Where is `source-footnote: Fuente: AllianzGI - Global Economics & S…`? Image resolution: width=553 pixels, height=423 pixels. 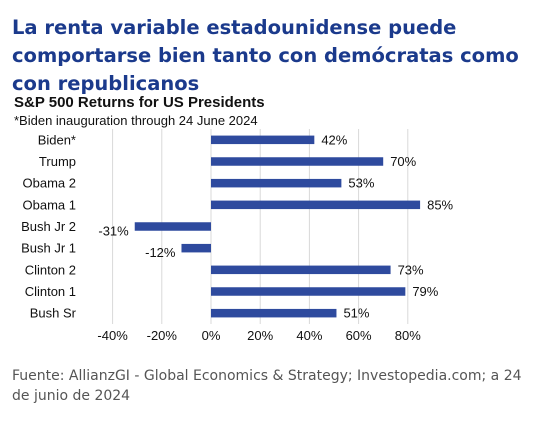
source-footnote: Fuente: AllianzGI - Global Economics & S… is located at coordinates (267, 386).